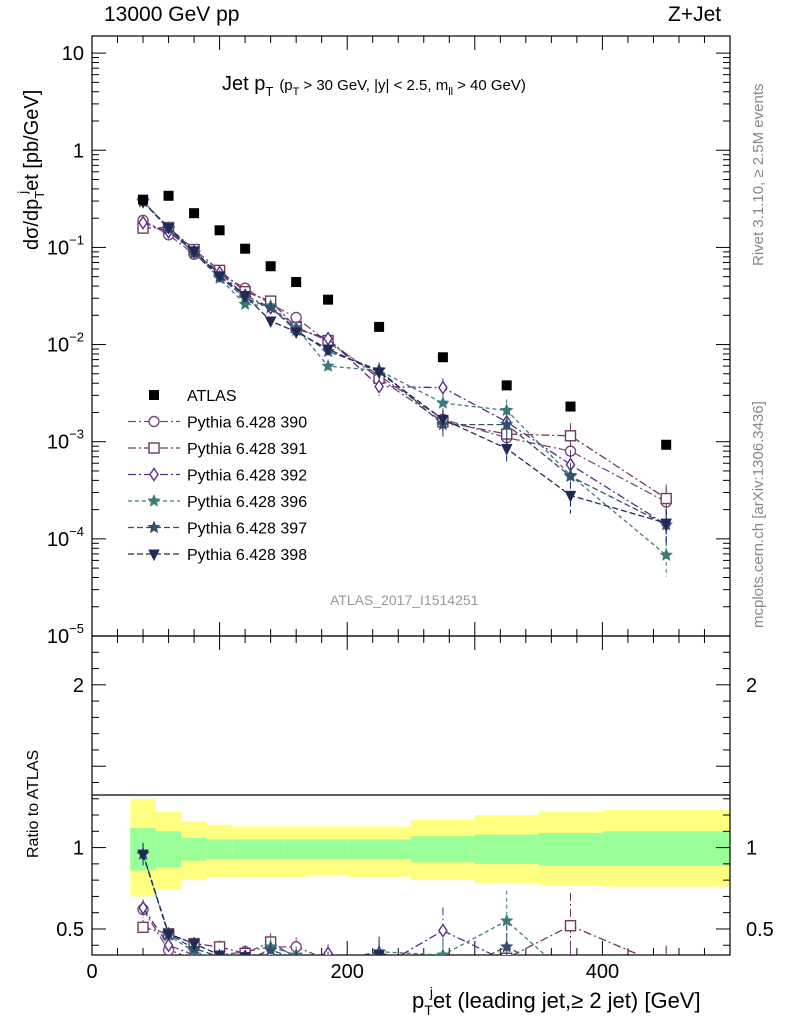 The width and height of the screenshot is (786, 1024). Describe the element at coordinates (73, 54) in the screenshot. I see `y-tick-label: 10` at that location.